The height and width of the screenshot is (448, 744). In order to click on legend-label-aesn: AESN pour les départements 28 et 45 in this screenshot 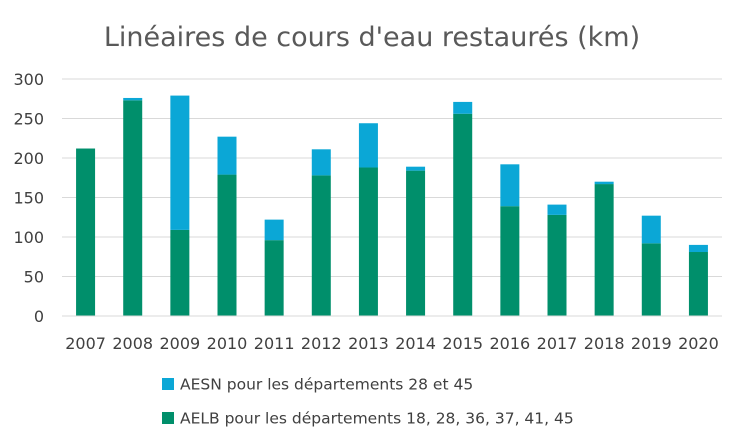, I will do `click(326, 385)`.